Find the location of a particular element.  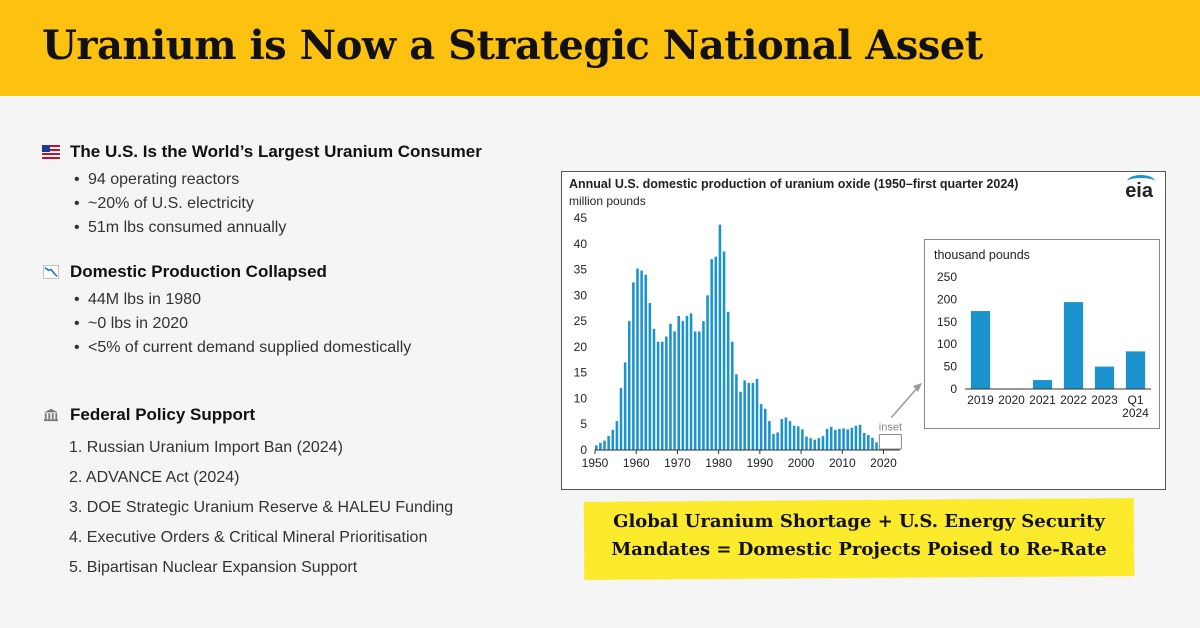

inset-y-unit: thousand pounds is located at coordinates (982, 255).